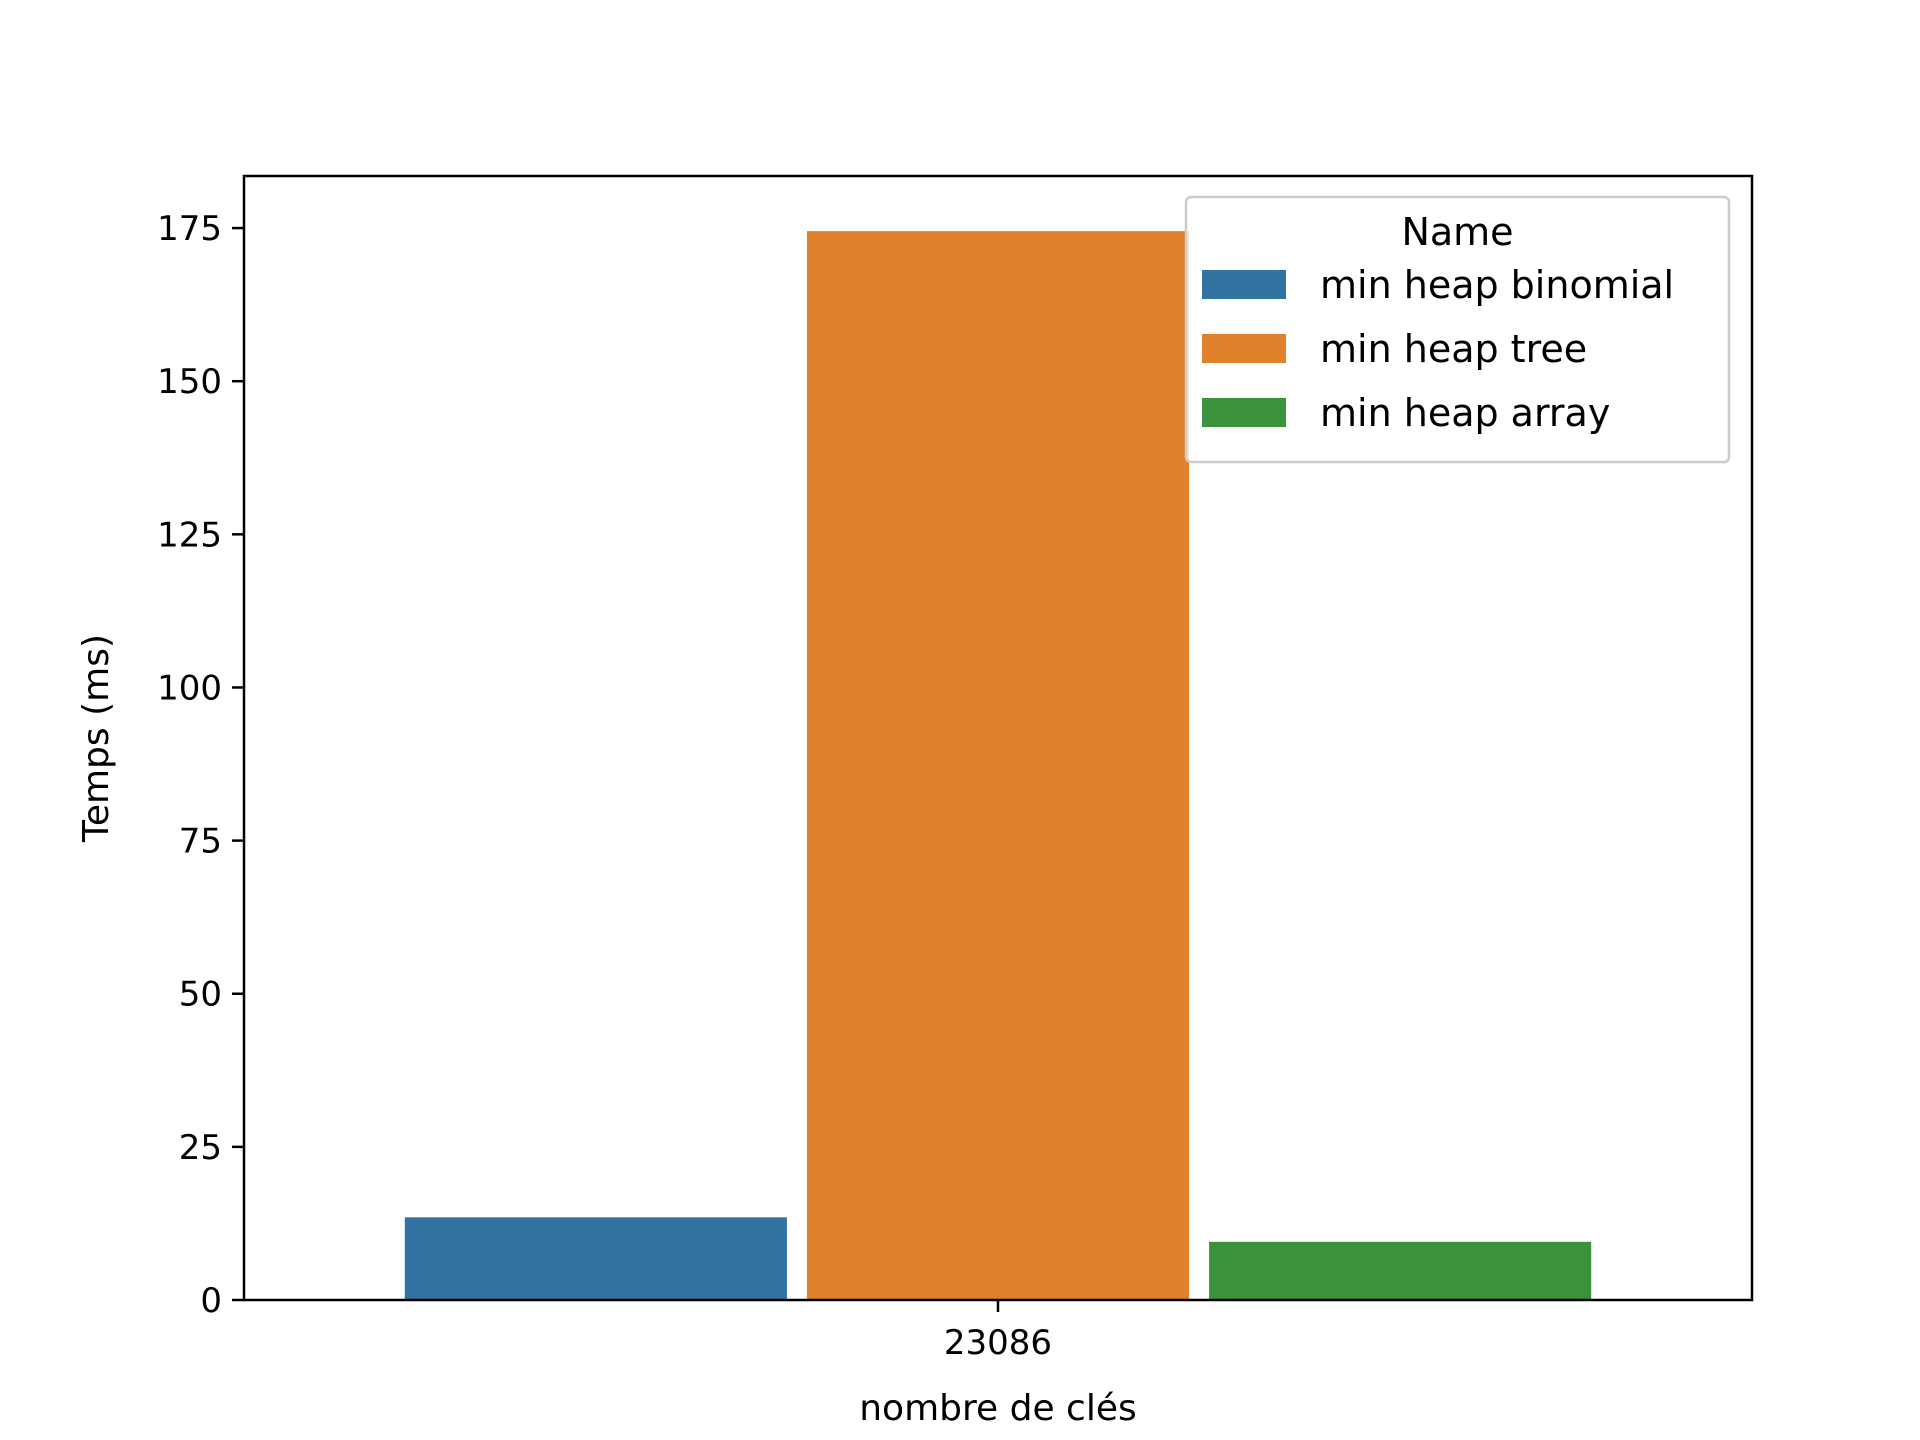 The width and height of the screenshot is (1920, 1440). What do you see at coordinates (189, 535) in the screenshot?
I see `y-tick-label: 125` at bounding box center [189, 535].